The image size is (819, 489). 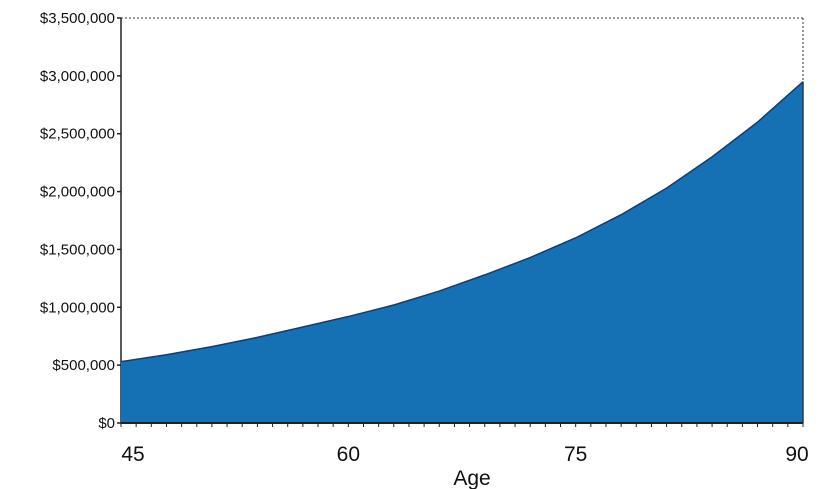 What do you see at coordinates (77, 249) in the screenshot?
I see `y-tick-label: $1,500,000` at bounding box center [77, 249].